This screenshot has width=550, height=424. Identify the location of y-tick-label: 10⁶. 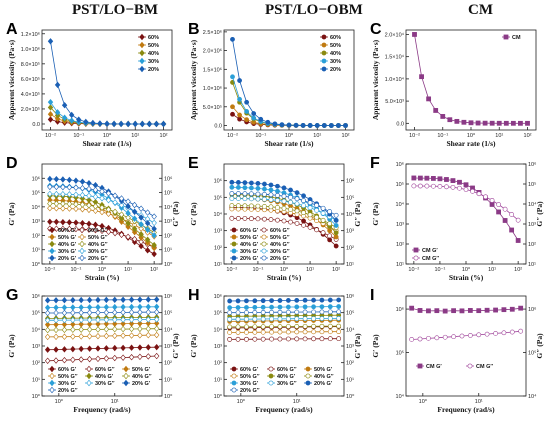
(36, 296).